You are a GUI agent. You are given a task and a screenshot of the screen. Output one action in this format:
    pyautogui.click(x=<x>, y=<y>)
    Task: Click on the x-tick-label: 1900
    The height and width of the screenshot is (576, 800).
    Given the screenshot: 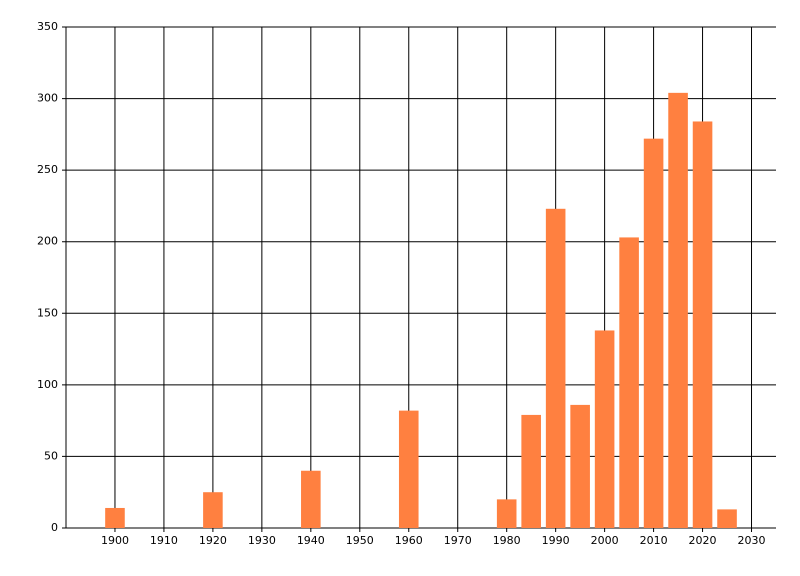 What is the action you would take?
    pyautogui.click(x=115, y=540)
    